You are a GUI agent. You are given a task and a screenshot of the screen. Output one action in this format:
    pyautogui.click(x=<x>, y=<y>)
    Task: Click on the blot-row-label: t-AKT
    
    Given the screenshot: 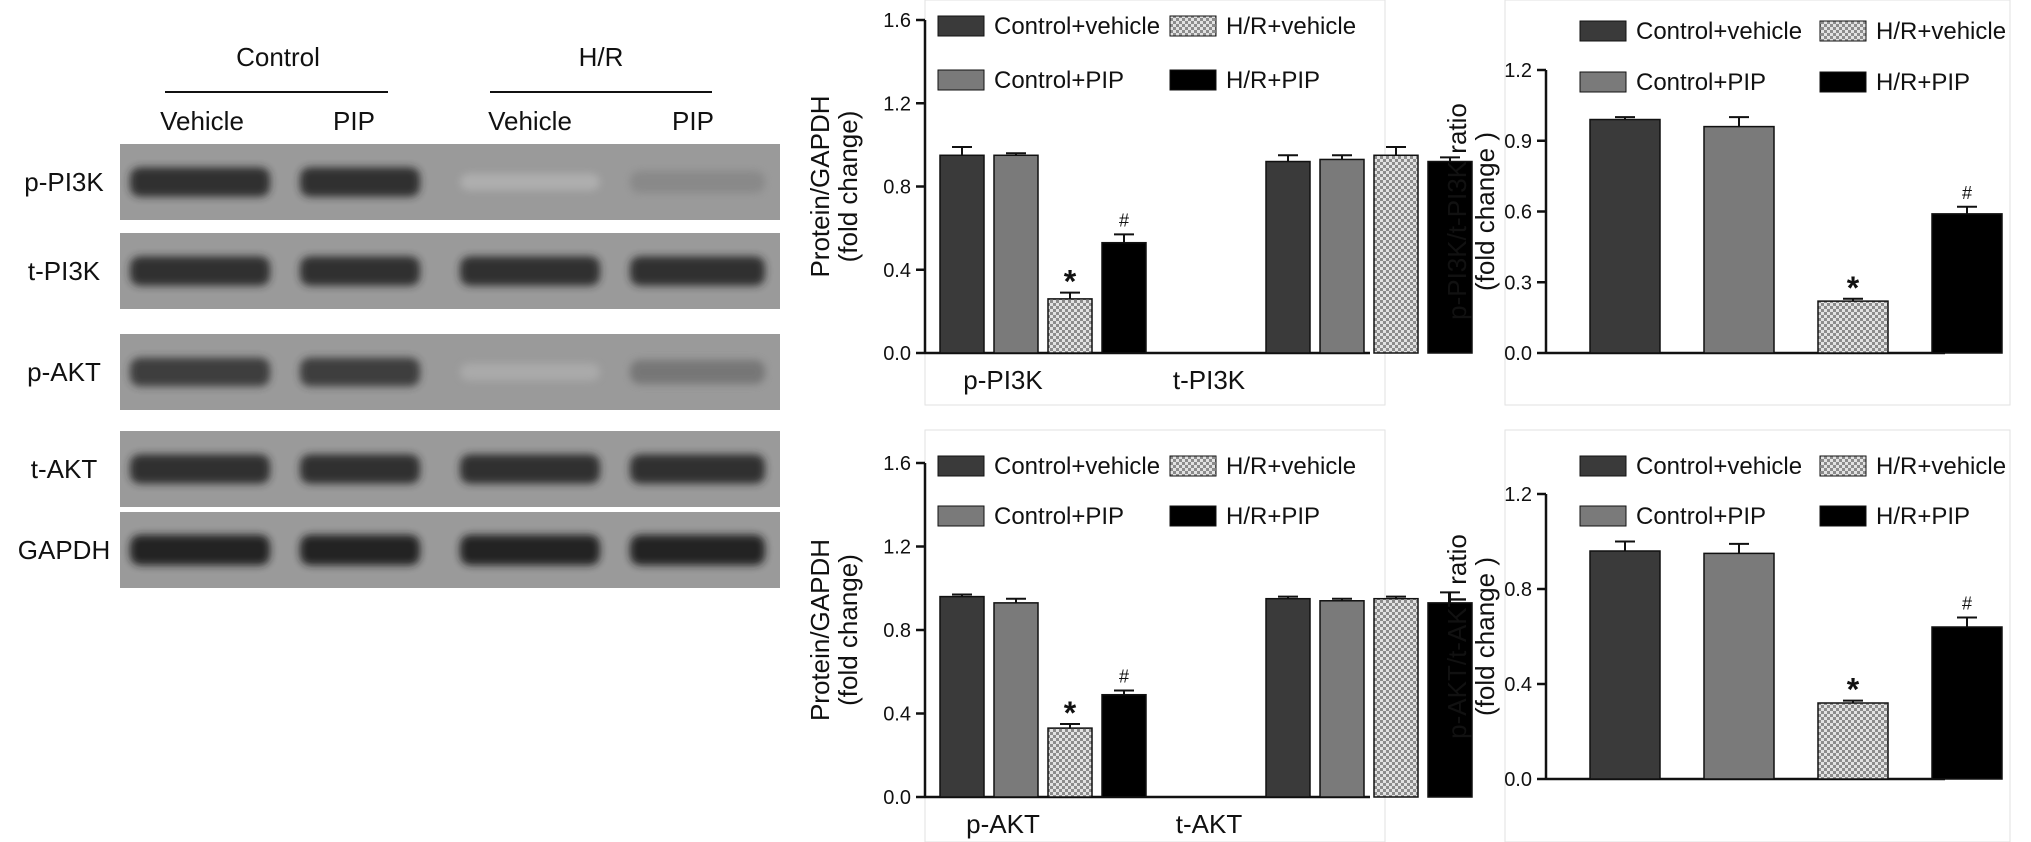 What is the action you would take?
    pyautogui.click(x=64, y=469)
    